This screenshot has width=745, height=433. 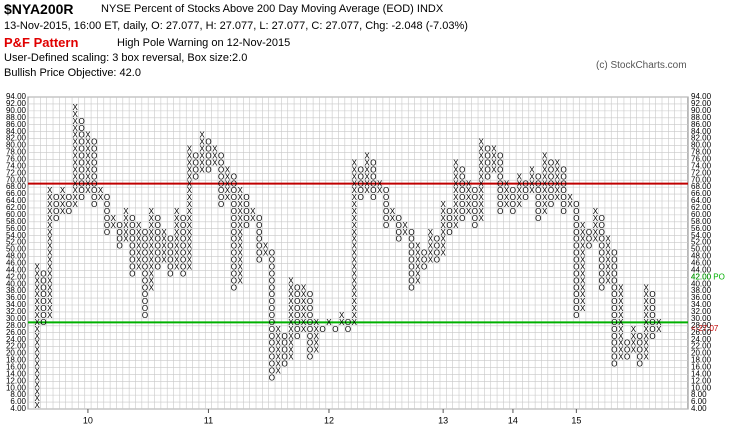 I want to click on y-tick-label-right: 38.00, so click(x=701, y=290).